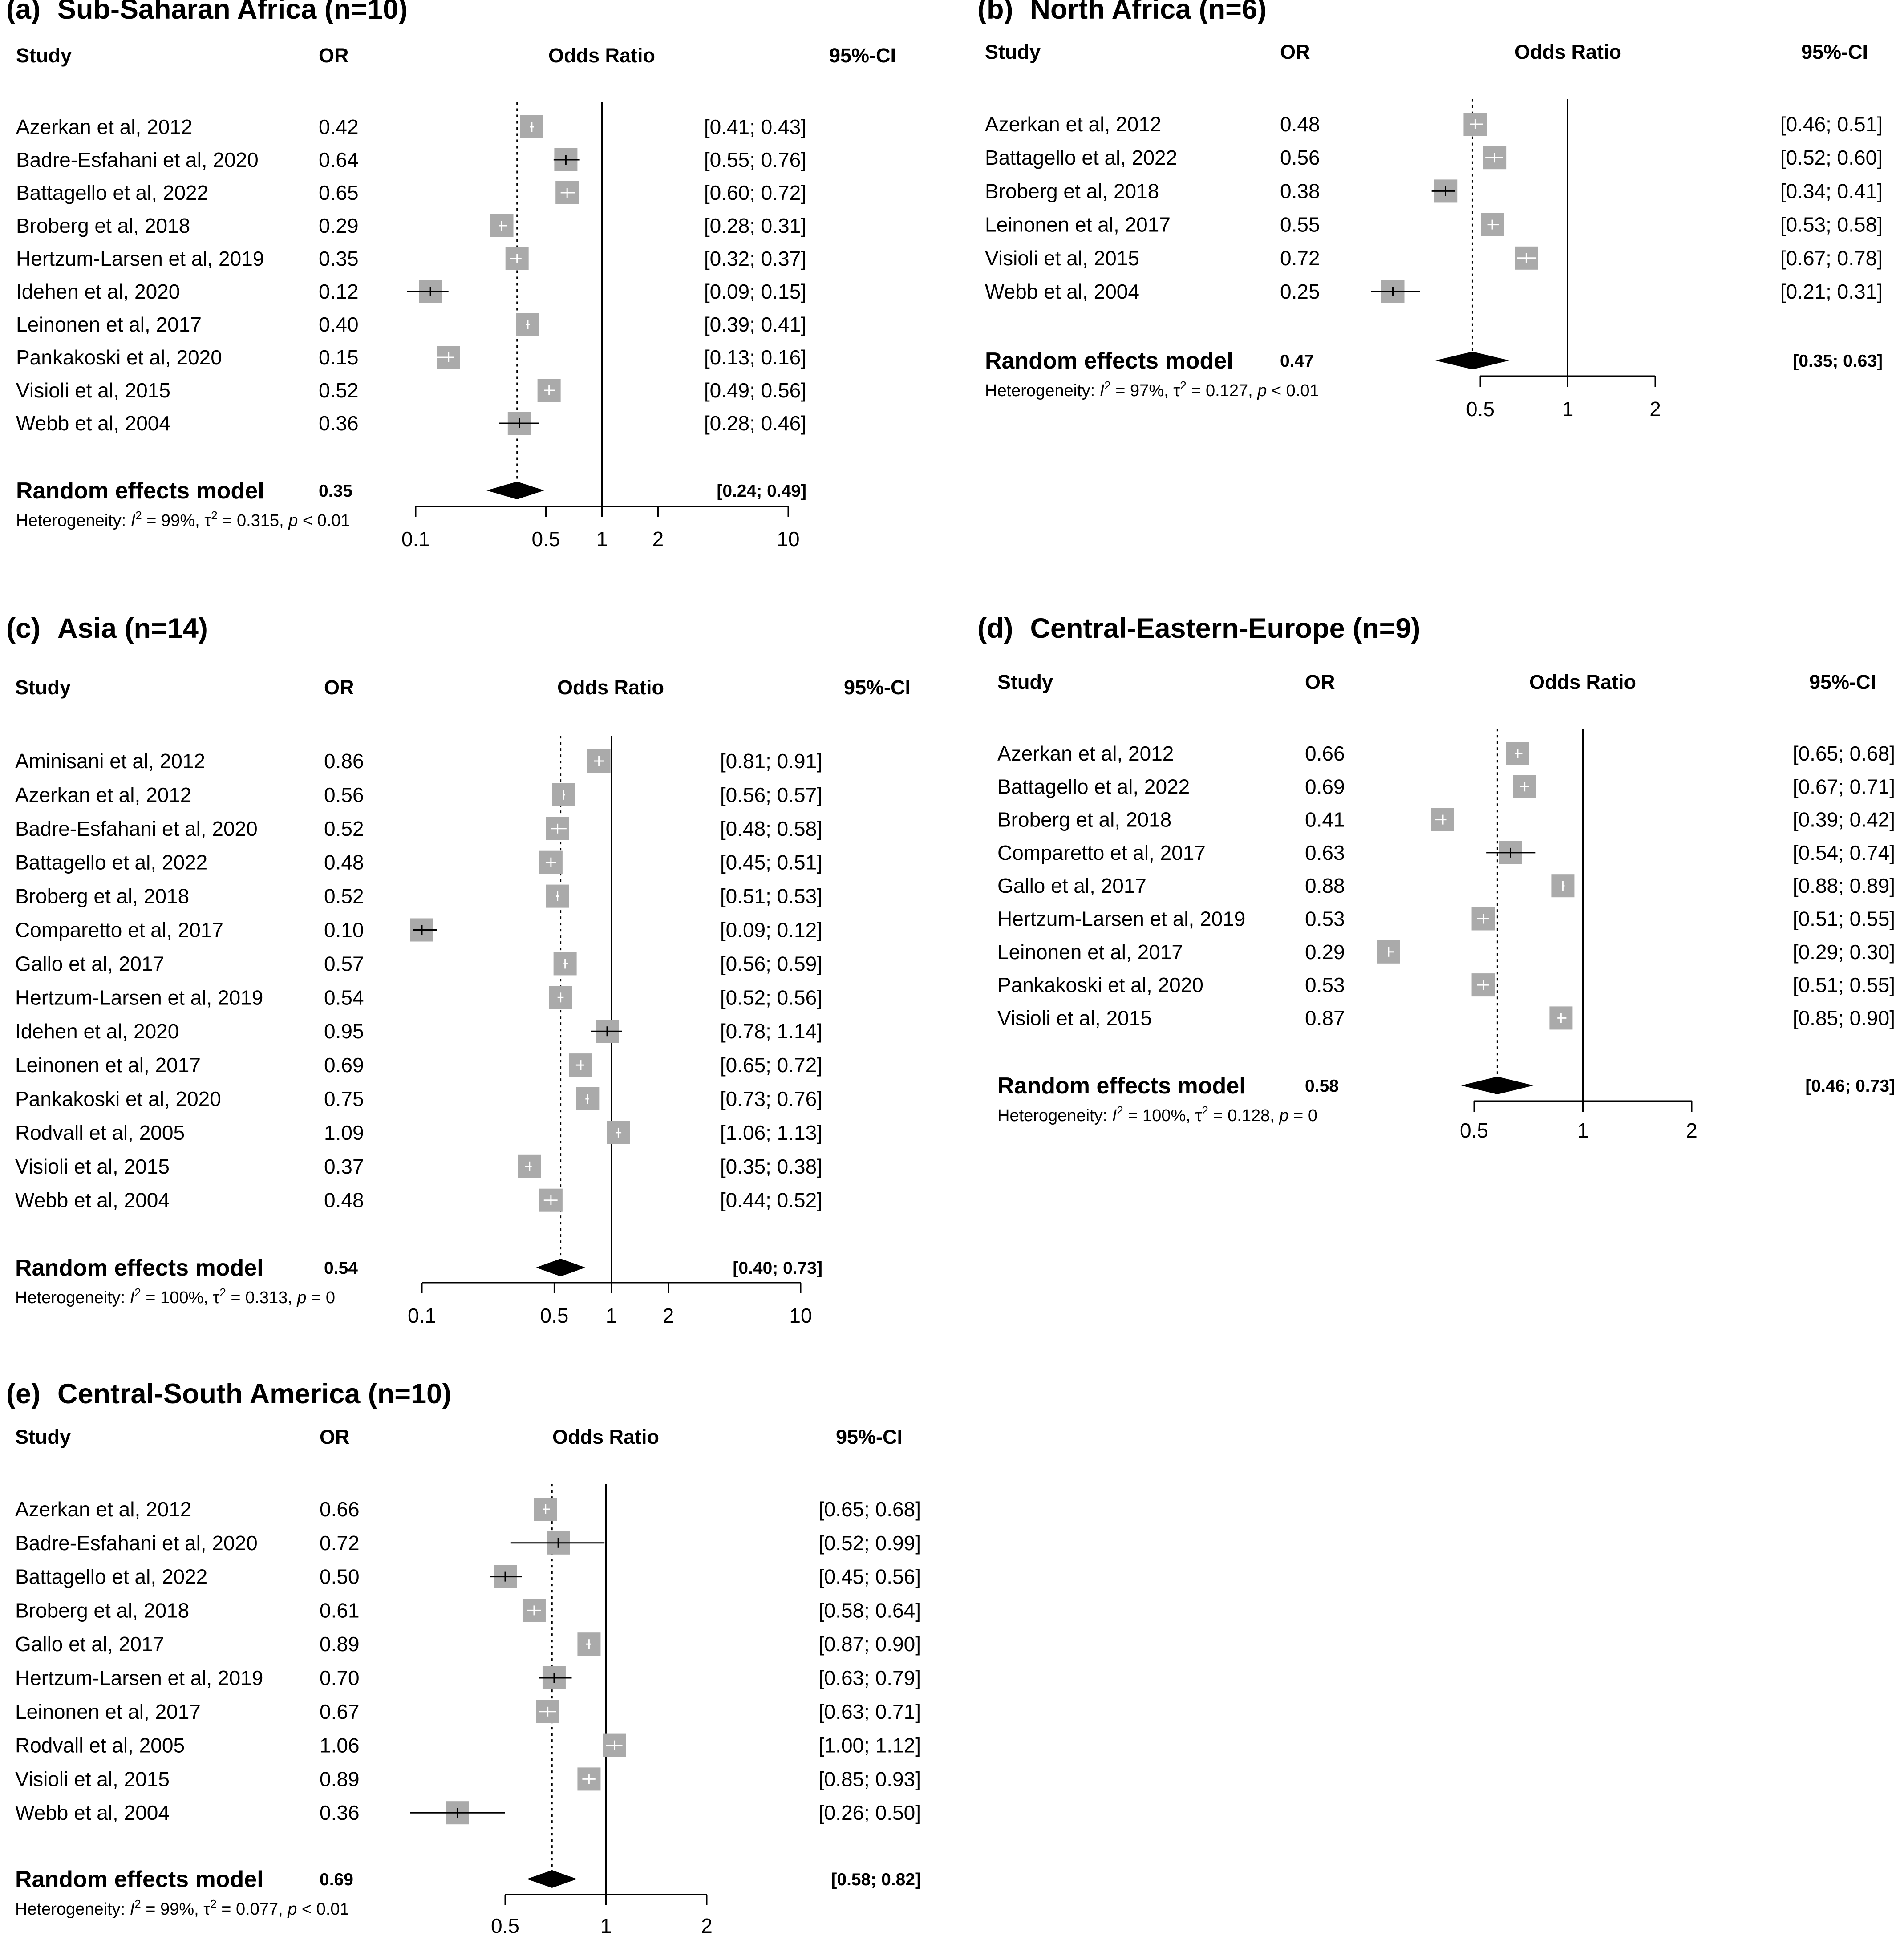 The height and width of the screenshot is (1948, 1904). Describe the element at coordinates (411, 225) in the screenshot. I see `study-row: Broberg et al, 2018 0.29 [0.28; 0.31]` at that location.